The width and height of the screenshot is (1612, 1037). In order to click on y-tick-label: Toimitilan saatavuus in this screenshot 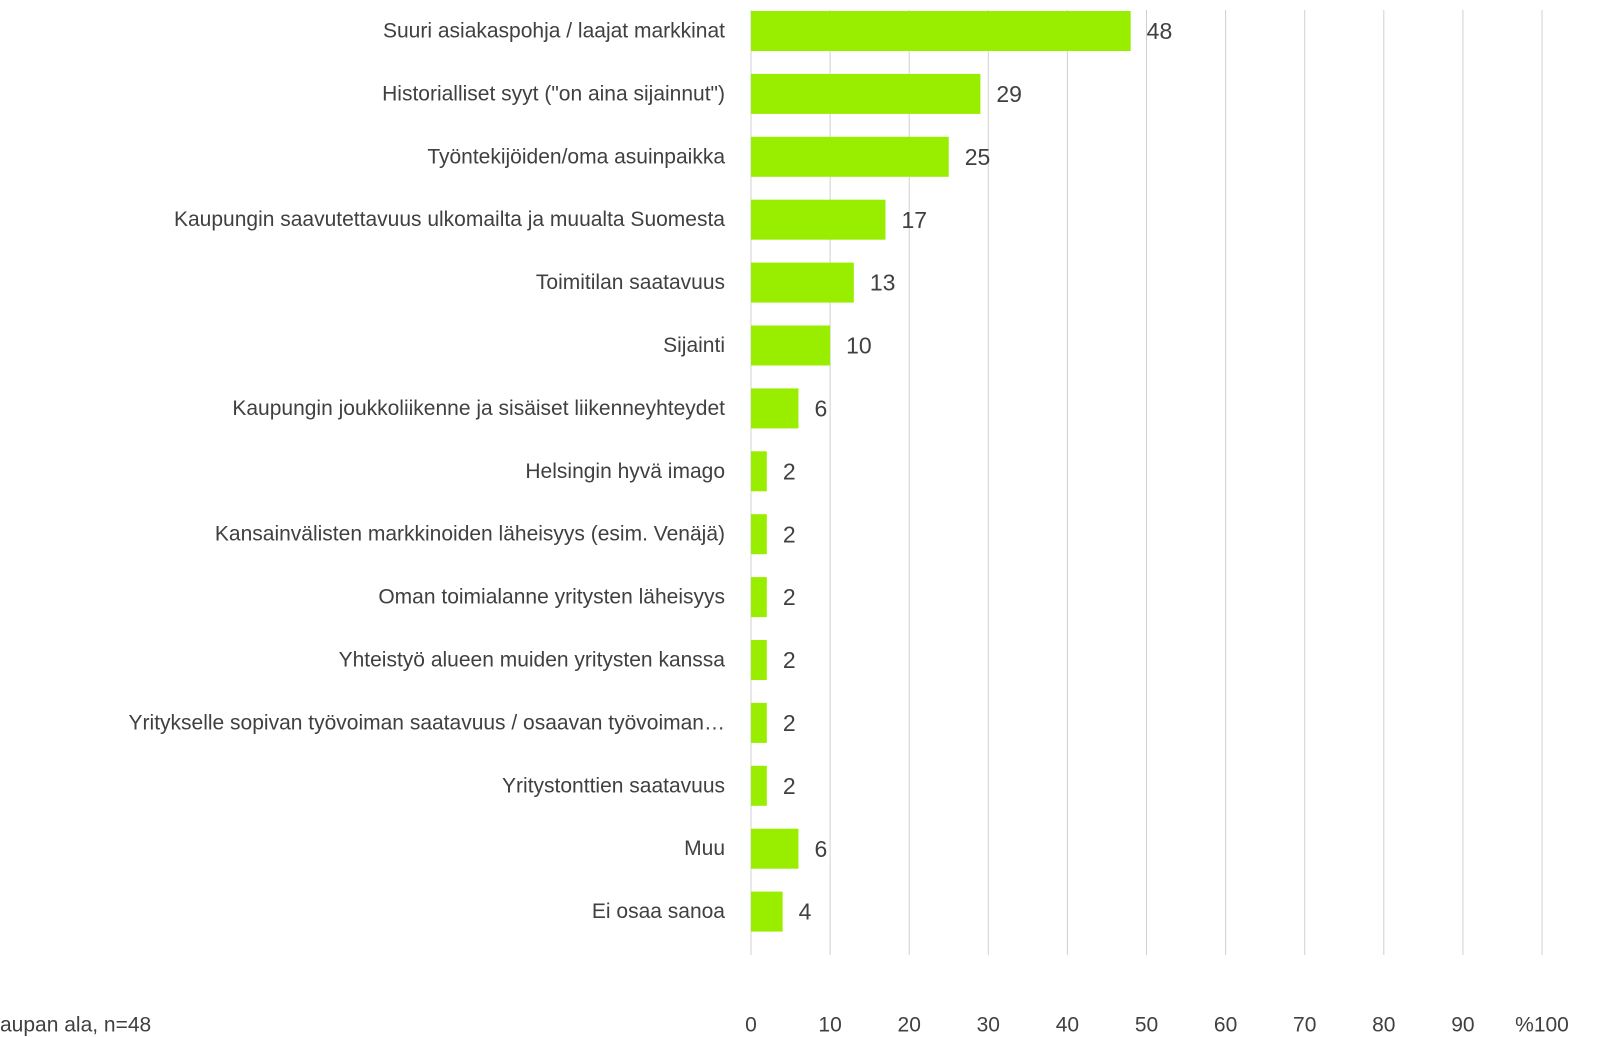, I will do `click(630, 282)`.